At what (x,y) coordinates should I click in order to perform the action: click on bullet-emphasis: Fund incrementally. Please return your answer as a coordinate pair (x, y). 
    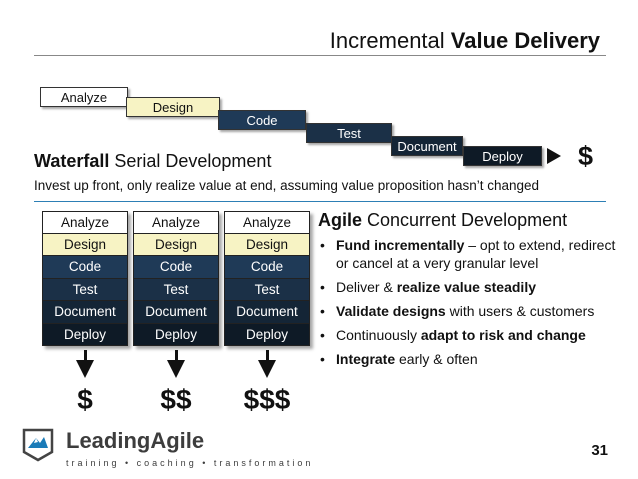
    Looking at the image, I should click on (400, 245).